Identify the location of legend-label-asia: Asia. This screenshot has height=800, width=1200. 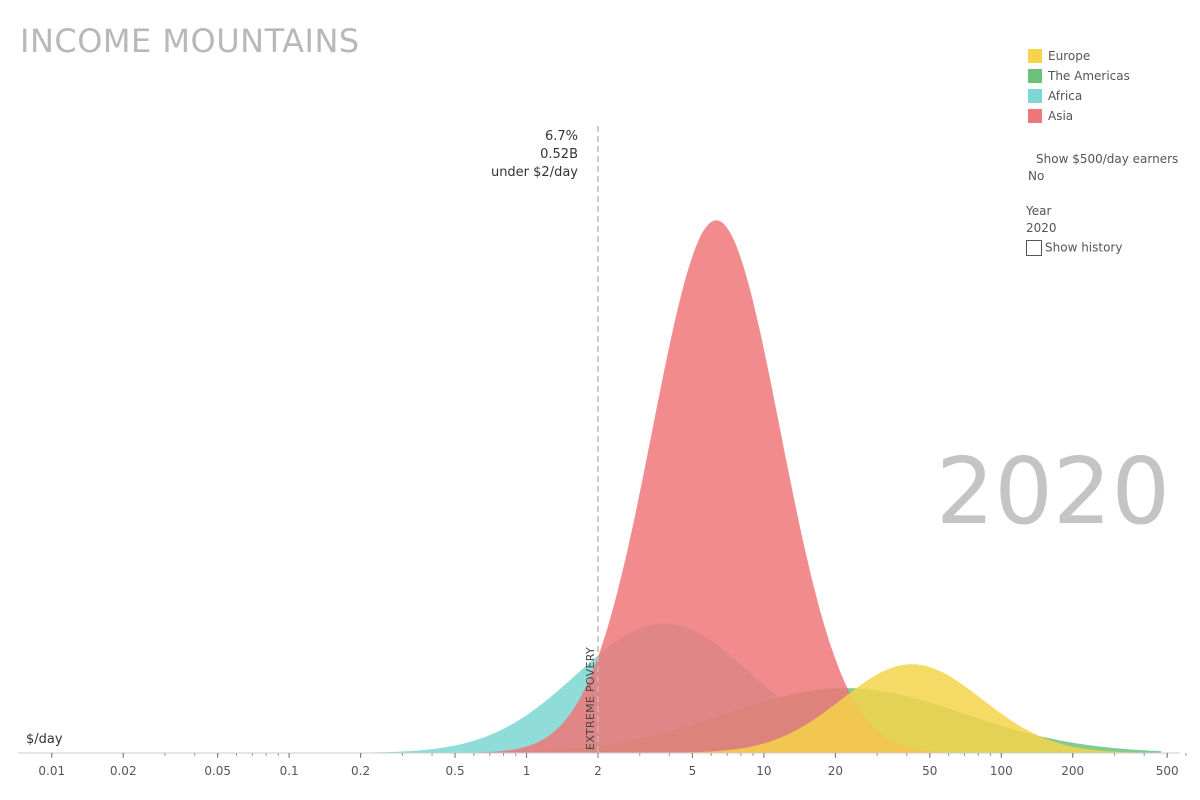
(1061, 116).